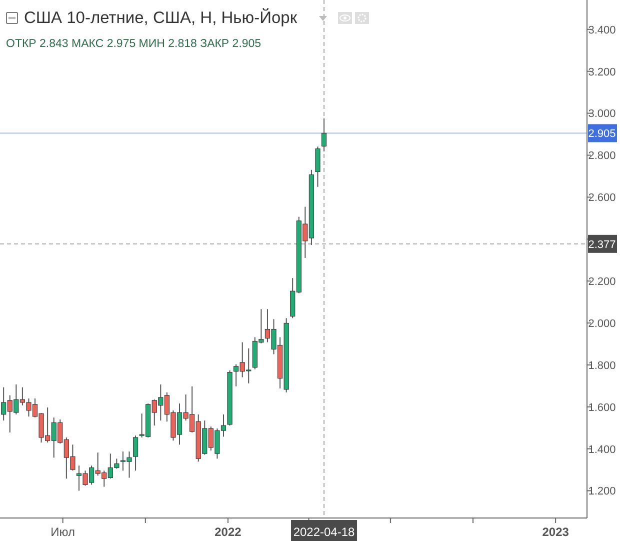 The height and width of the screenshot is (541, 620). What do you see at coordinates (602, 282) in the screenshot?
I see `y-tick-label: 2.200` at bounding box center [602, 282].